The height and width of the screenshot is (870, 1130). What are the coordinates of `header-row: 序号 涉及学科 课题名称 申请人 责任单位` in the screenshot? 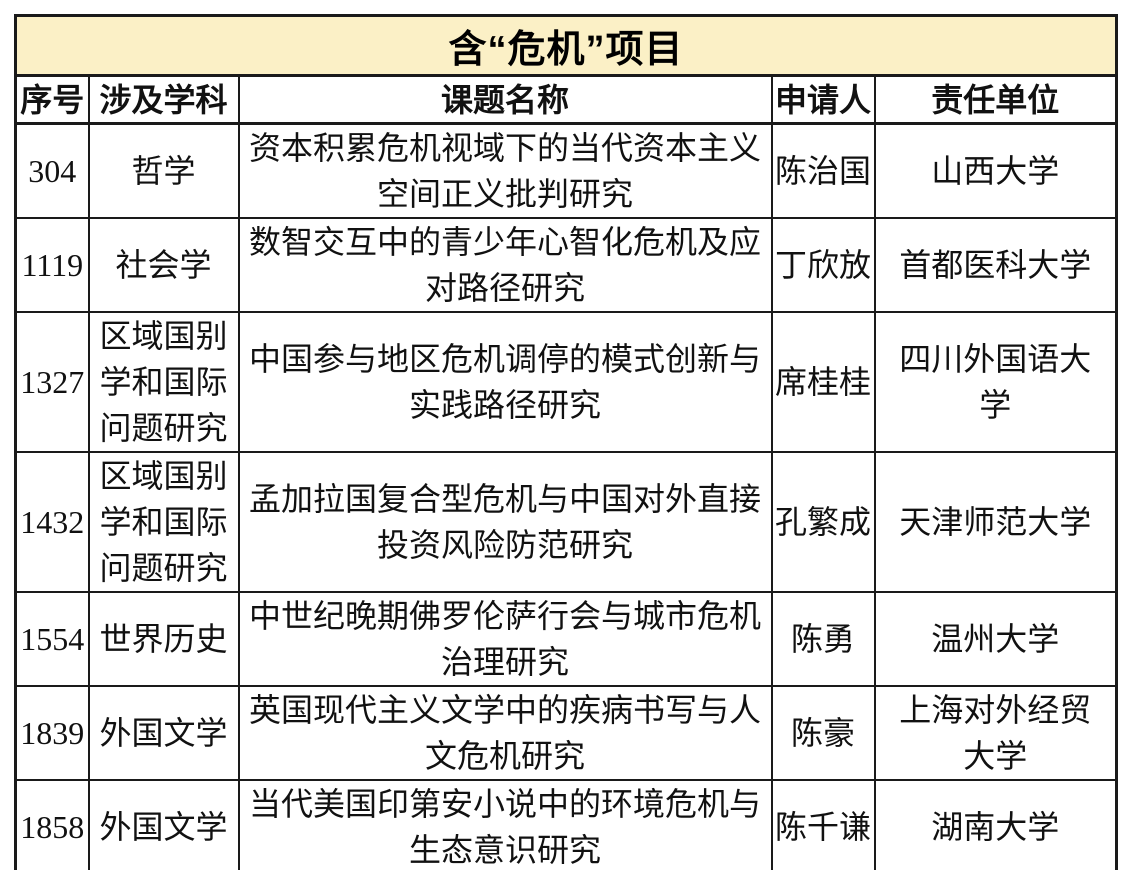 It's located at (566, 99).